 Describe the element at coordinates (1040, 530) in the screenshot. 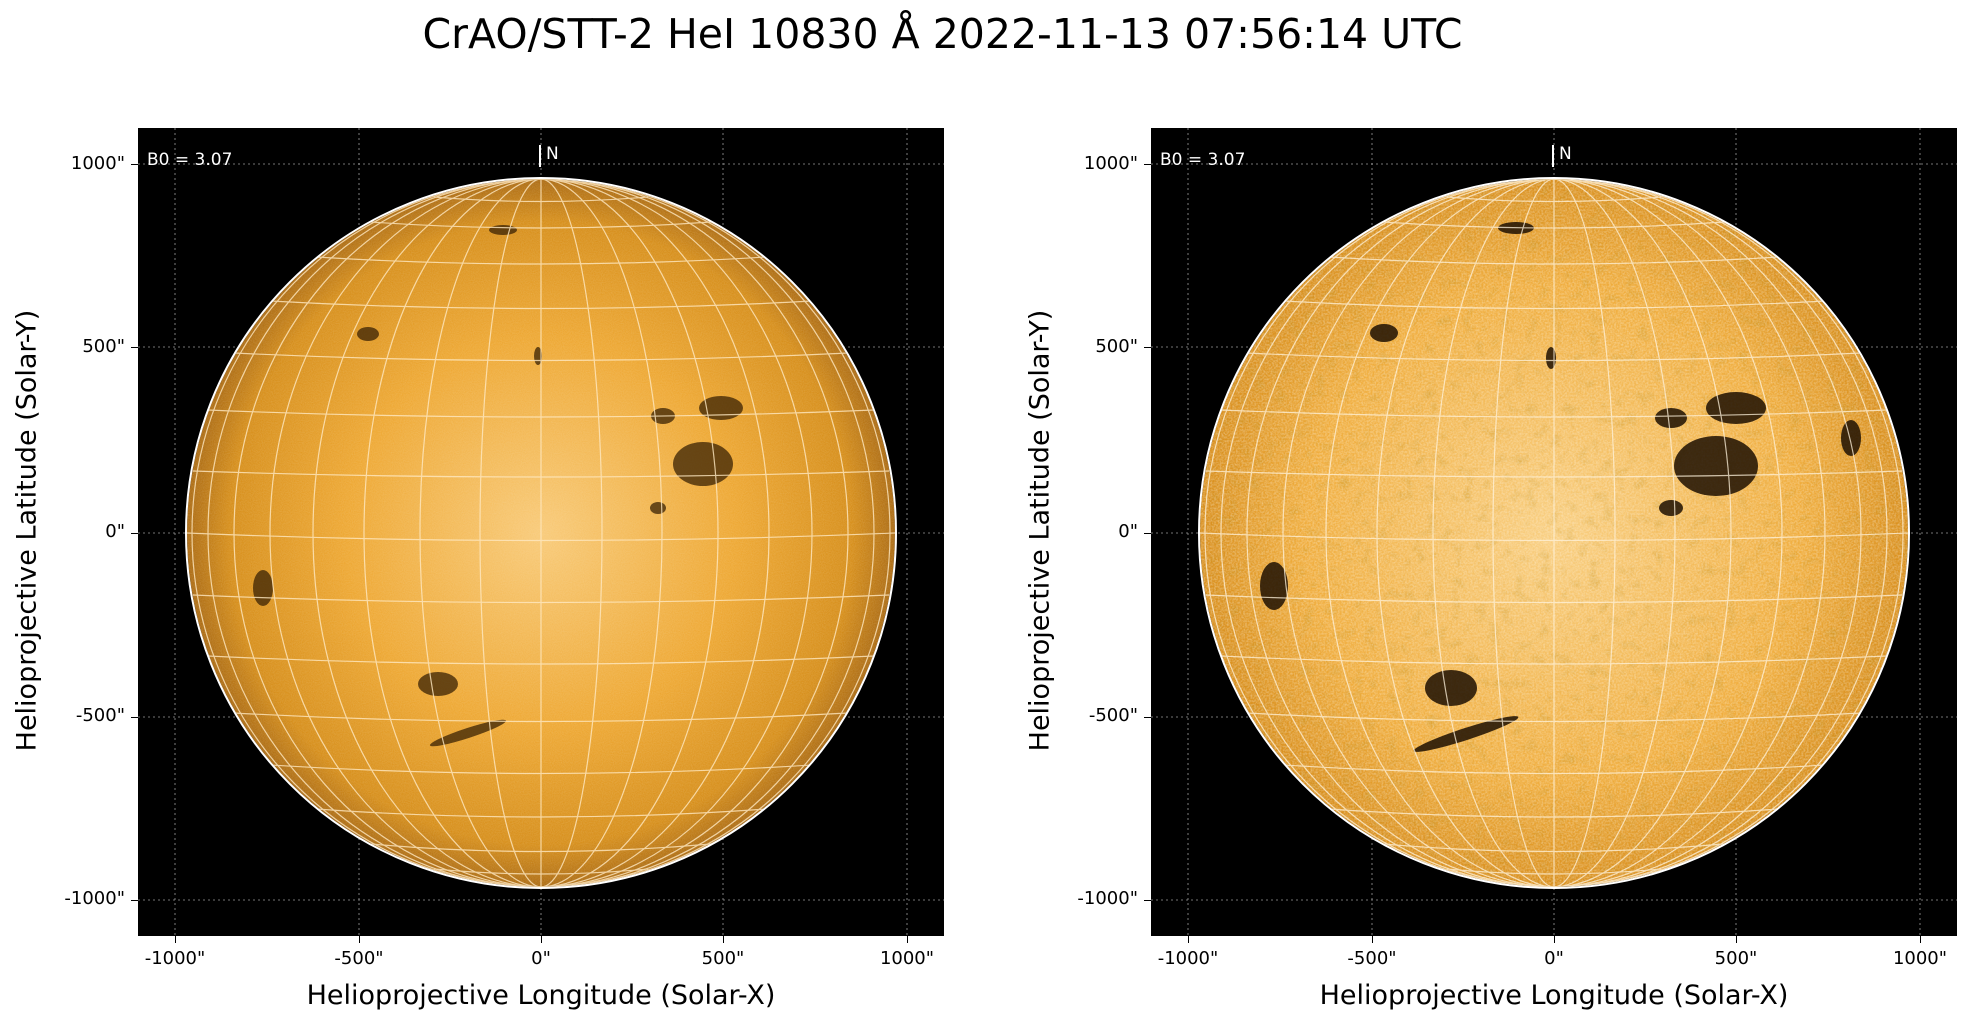

I see `y-axis-label: Helioprojective Latitude (Solar-Y)` at that location.